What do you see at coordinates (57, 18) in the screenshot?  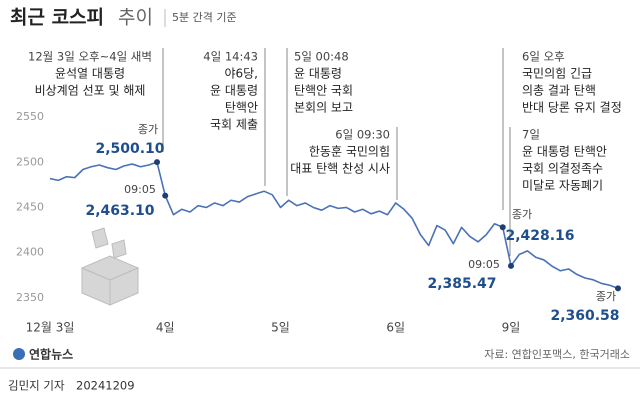 I see `chart-title: 최근 코스피` at bounding box center [57, 18].